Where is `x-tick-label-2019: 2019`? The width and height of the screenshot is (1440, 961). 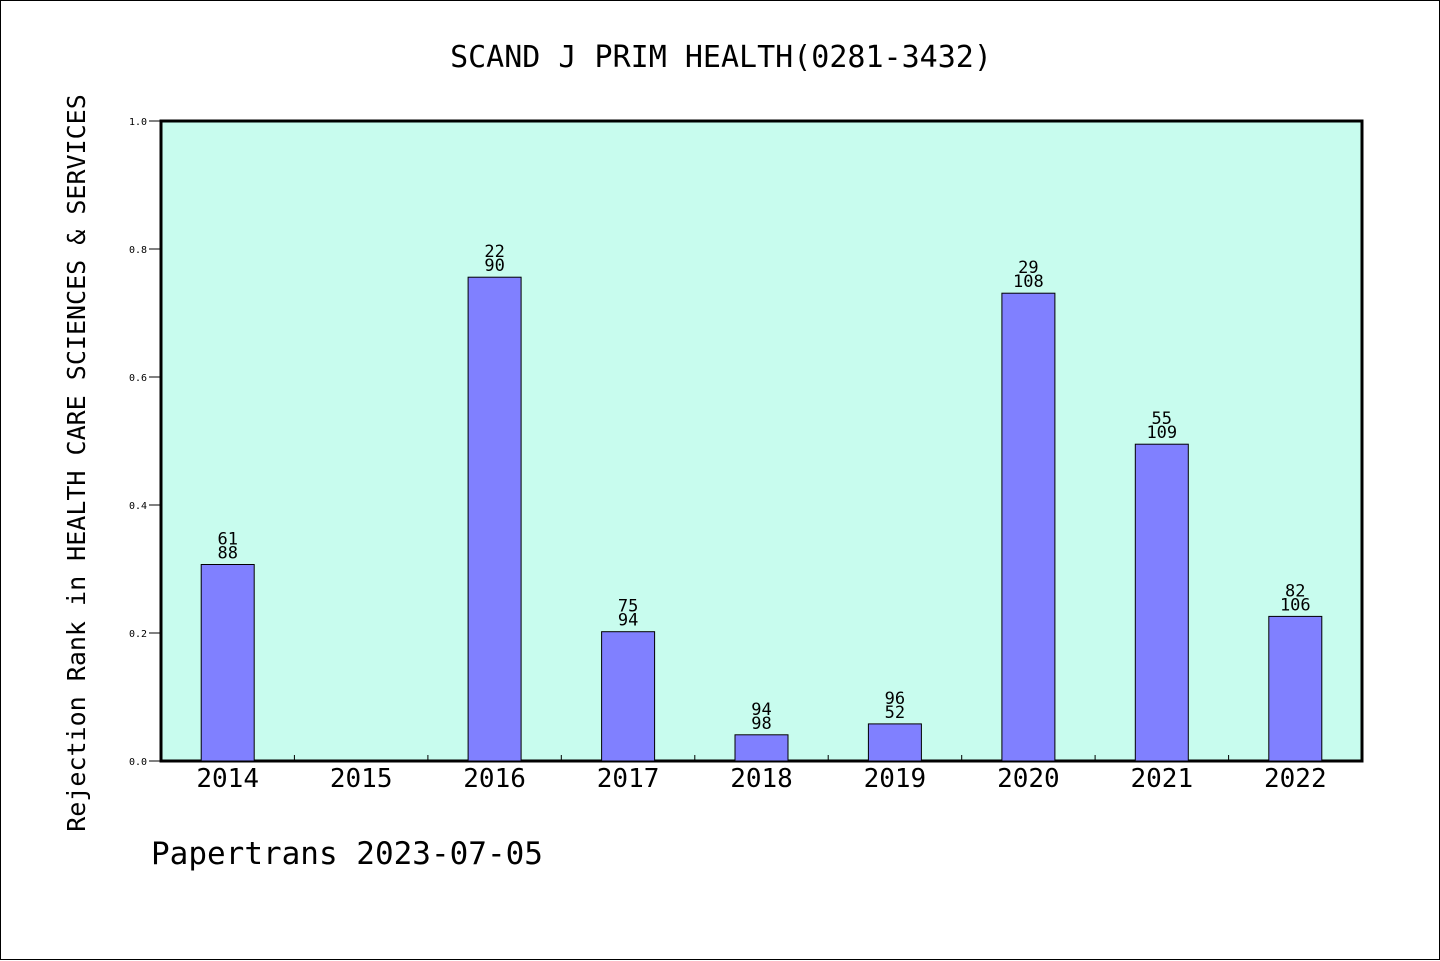 x-tick-label-2019: 2019 is located at coordinates (895, 779).